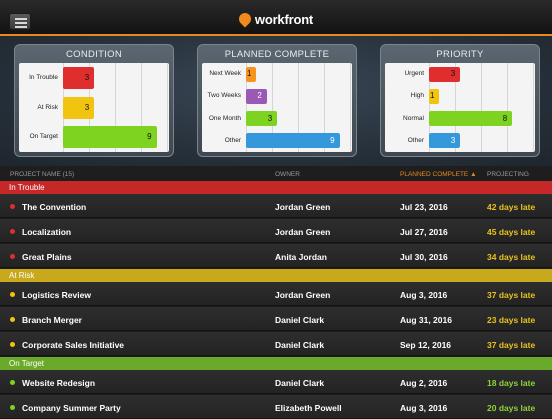 The image size is (552, 419). What do you see at coordinates (287, 174) in the screenshot?
I see `col-owner: OWNER` at bounding box center [287, 174].